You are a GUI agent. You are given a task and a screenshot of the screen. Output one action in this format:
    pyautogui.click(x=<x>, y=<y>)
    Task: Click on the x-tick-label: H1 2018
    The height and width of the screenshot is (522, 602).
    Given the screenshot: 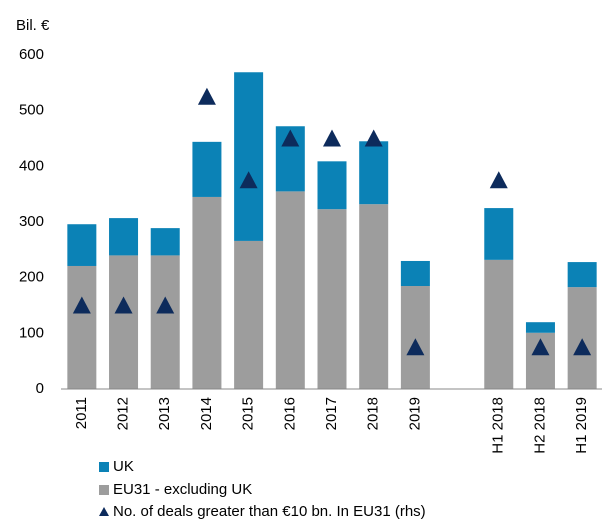 What is the action you would take?
    pyautogui.click(x=498, y=425)
    